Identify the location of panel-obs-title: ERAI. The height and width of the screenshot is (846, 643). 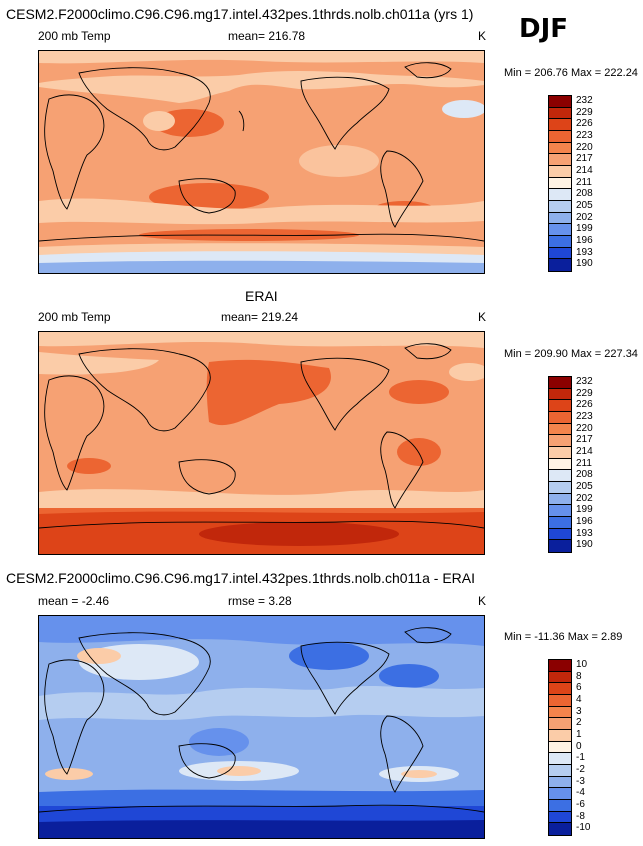
(261, 296).